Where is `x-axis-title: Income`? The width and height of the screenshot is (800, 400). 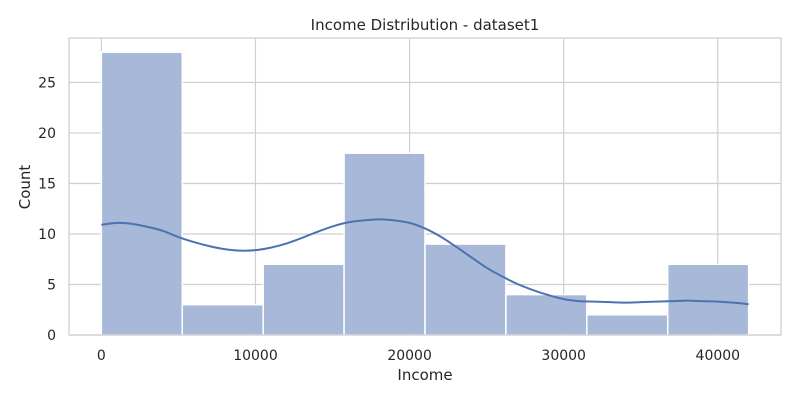
x-axis-title: Income is located at coordinates (424, 375).